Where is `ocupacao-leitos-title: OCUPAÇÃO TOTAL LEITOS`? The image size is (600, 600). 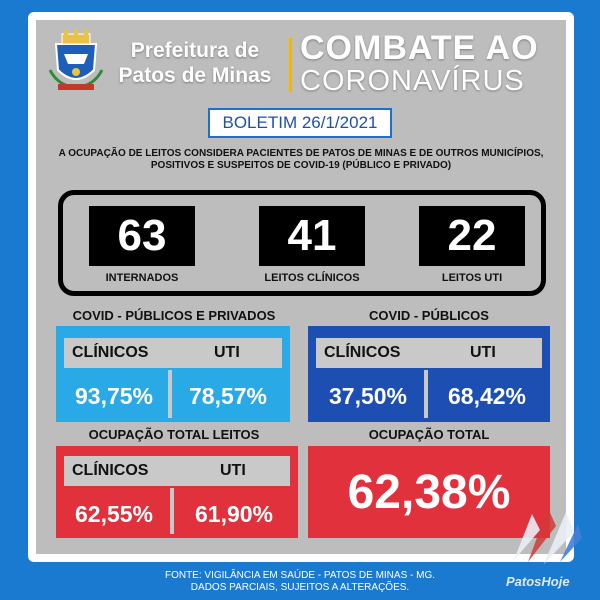
ocupacao-leitos-title: OCUPAÇÃO TOTAL LEITOS is located at coordinates (174, 434).